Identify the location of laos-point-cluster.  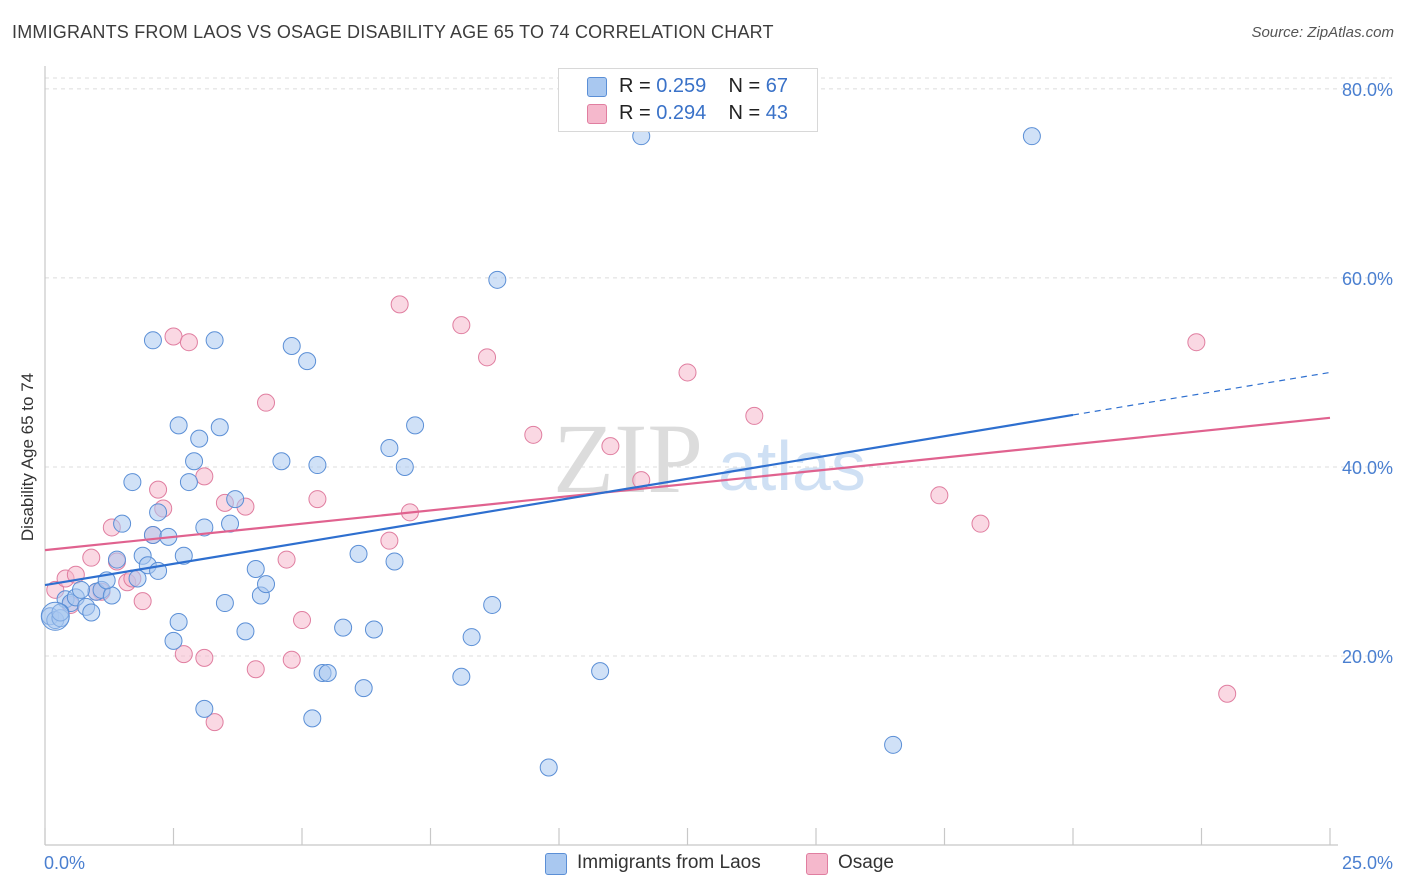
(55, 616).